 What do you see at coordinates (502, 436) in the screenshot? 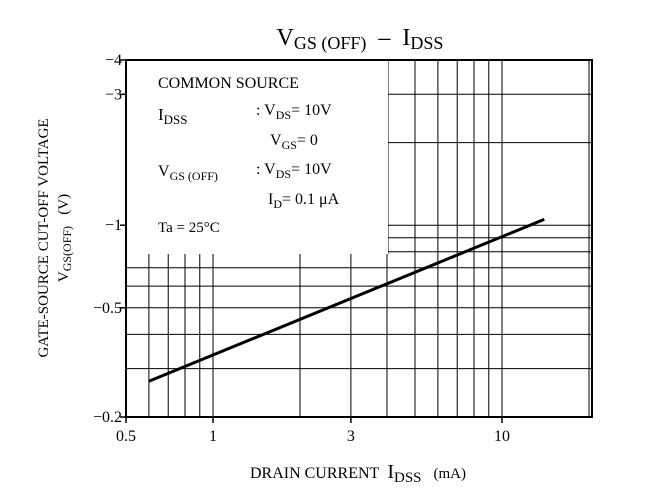
I see `x-tick-label: 10` at bounding box center [502, 436].